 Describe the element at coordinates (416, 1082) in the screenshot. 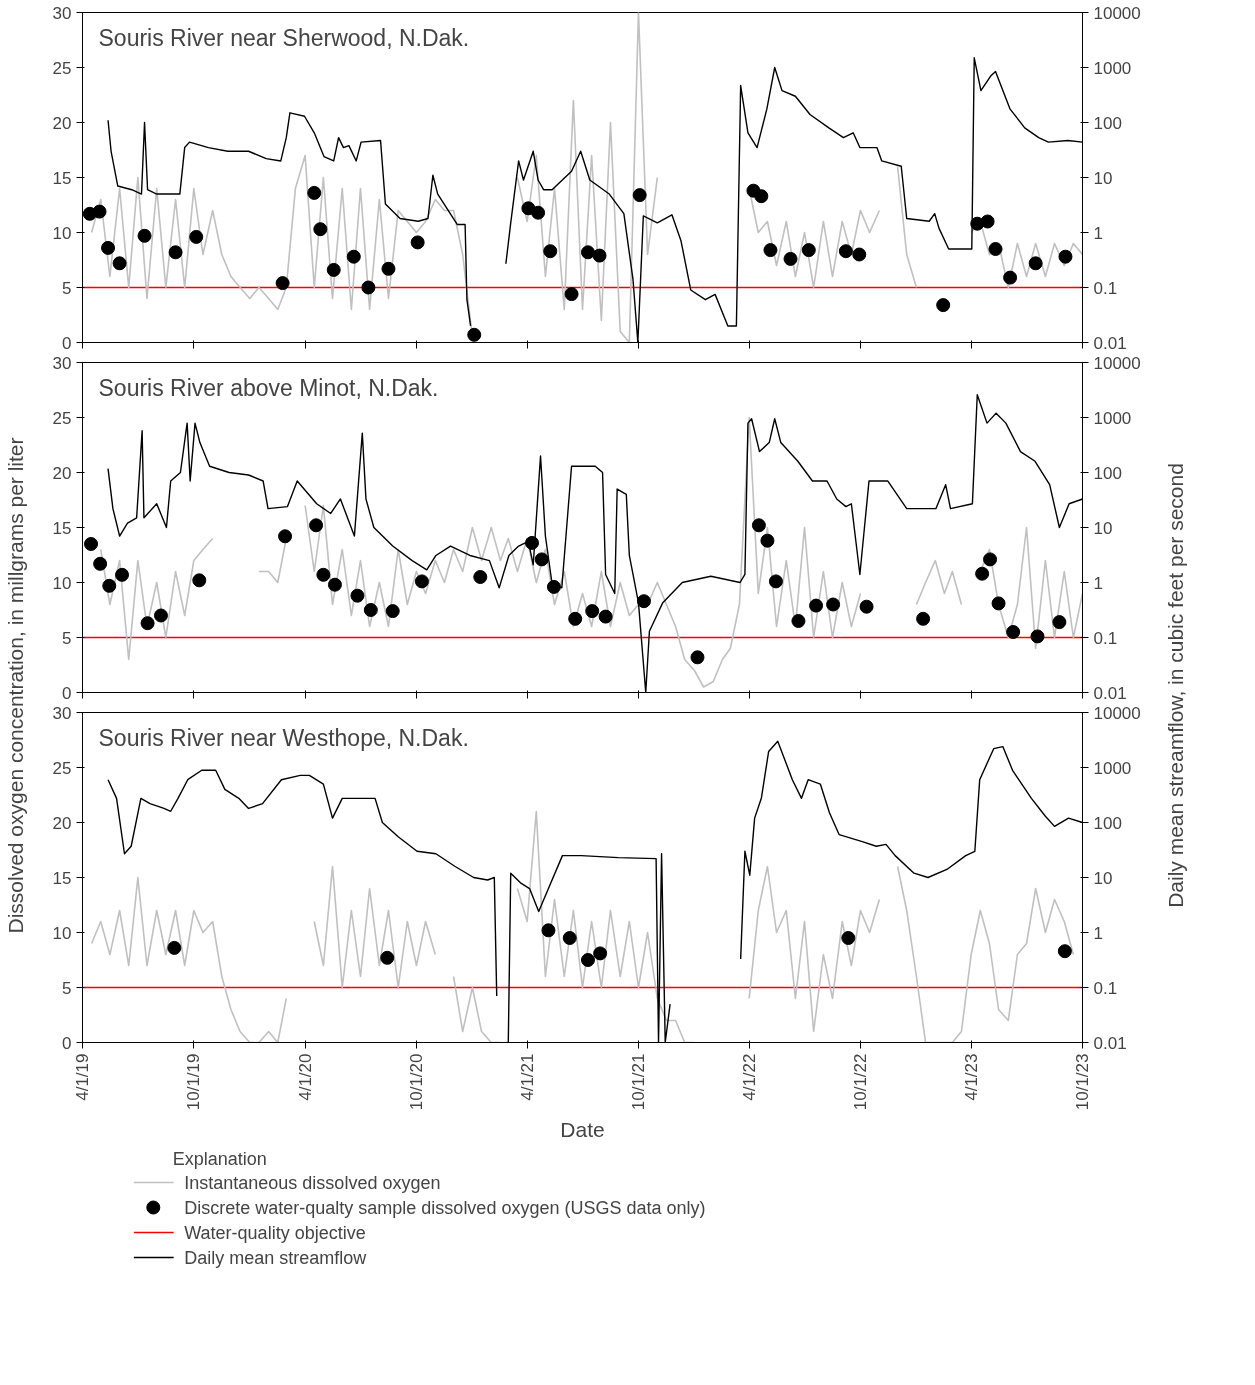

I see `x-tick-label: 10/1/20` at that location.